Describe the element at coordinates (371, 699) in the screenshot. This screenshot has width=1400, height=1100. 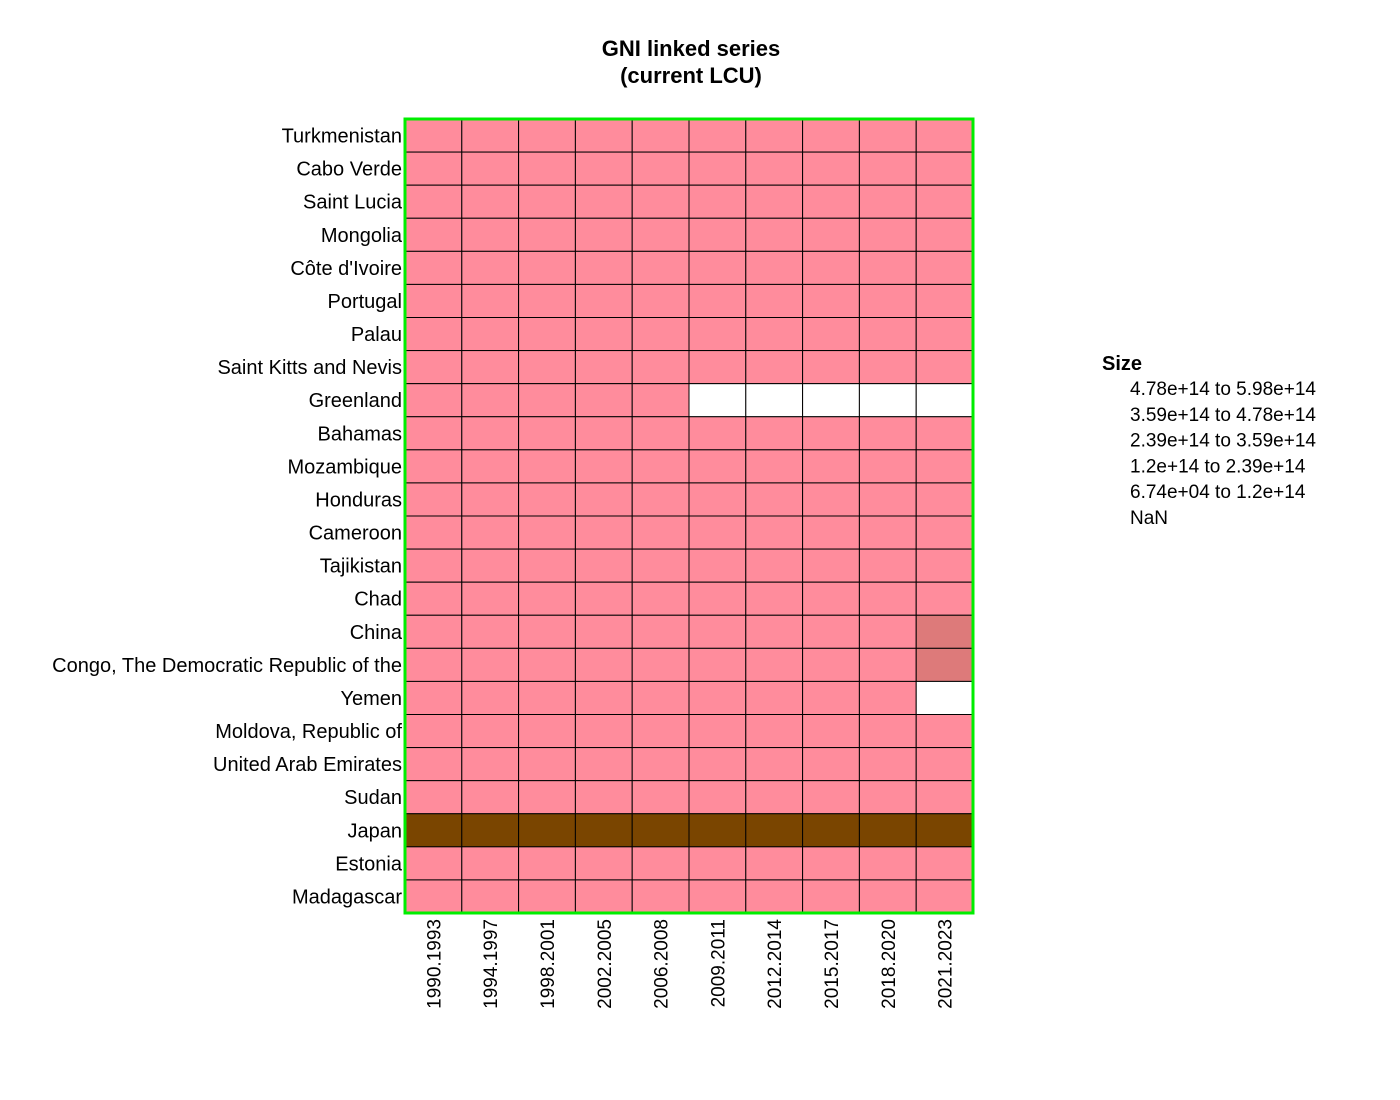
I see `row-label: Yemen` at that location.